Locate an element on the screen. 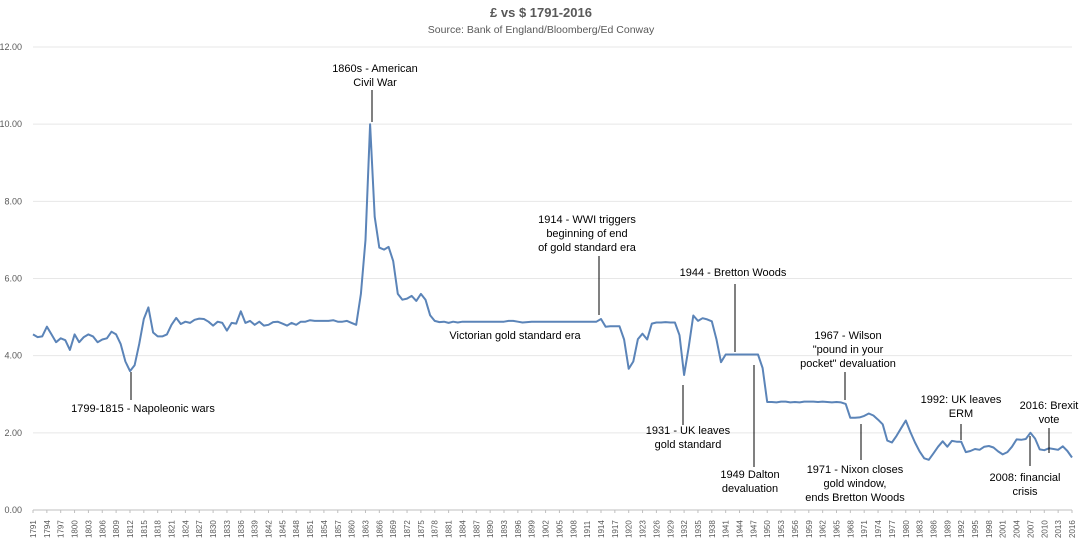  chart-title: £ vs $ 1791-2016 is located at coordinates (541, 12).